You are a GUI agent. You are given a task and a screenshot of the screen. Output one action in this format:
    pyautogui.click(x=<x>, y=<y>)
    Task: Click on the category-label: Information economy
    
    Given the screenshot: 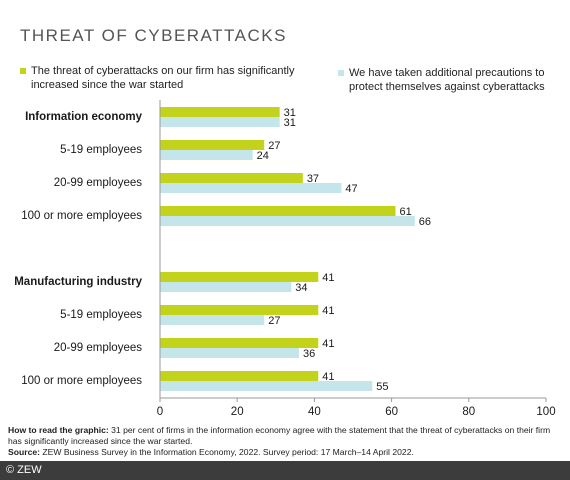 What is the action you would take?
    pyautogui.click(x=84, y=117)
    